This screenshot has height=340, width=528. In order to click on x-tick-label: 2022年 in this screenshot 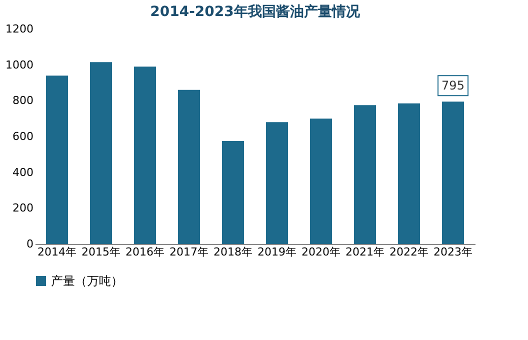, I will do `click(409, 252)`.